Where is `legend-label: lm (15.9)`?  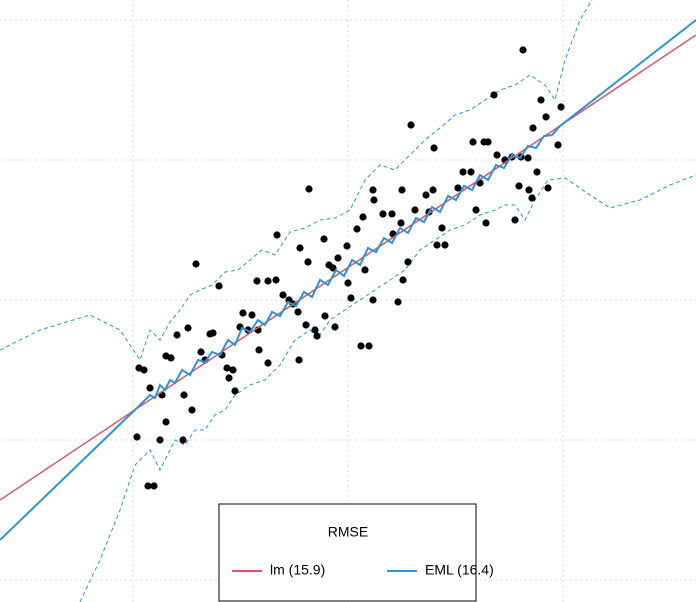
legend-label: lm (15.9) is located at coordinates (297, 570).